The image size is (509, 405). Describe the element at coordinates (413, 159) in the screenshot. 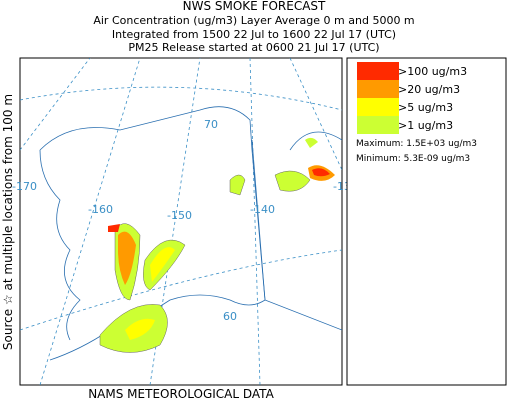

I see `minimum: Minimum: 5.3E-09 ug/m3` at that location.